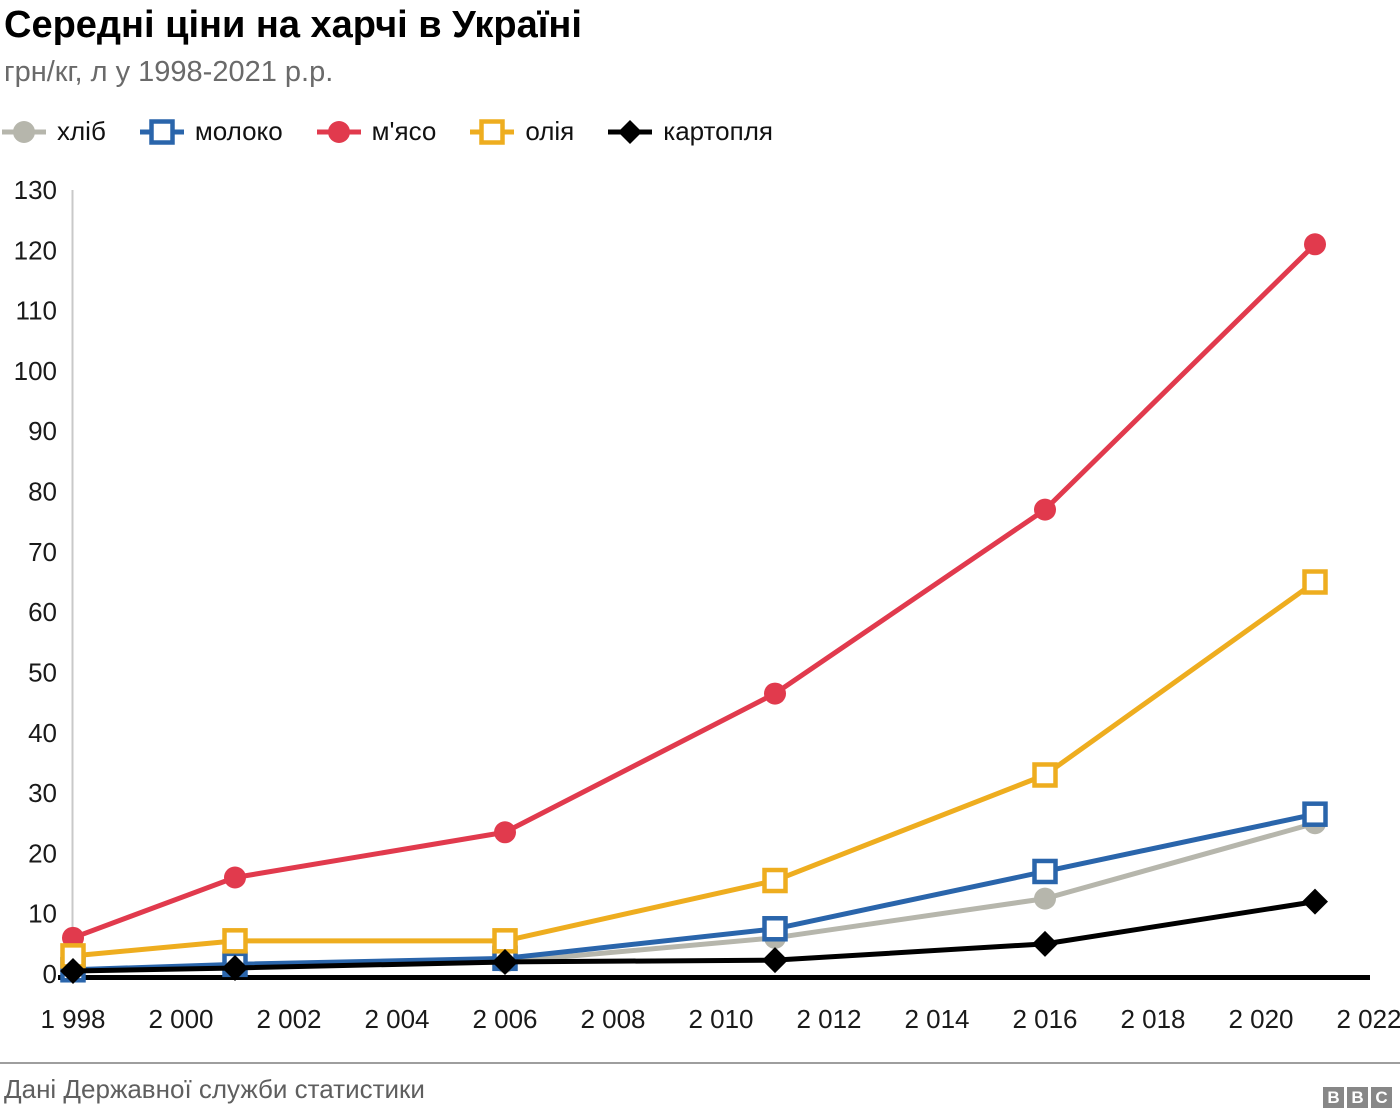 This screenshot has height=1117, width=1400. I want to click on x-tick-label: 2 010, so click(720, 1019).